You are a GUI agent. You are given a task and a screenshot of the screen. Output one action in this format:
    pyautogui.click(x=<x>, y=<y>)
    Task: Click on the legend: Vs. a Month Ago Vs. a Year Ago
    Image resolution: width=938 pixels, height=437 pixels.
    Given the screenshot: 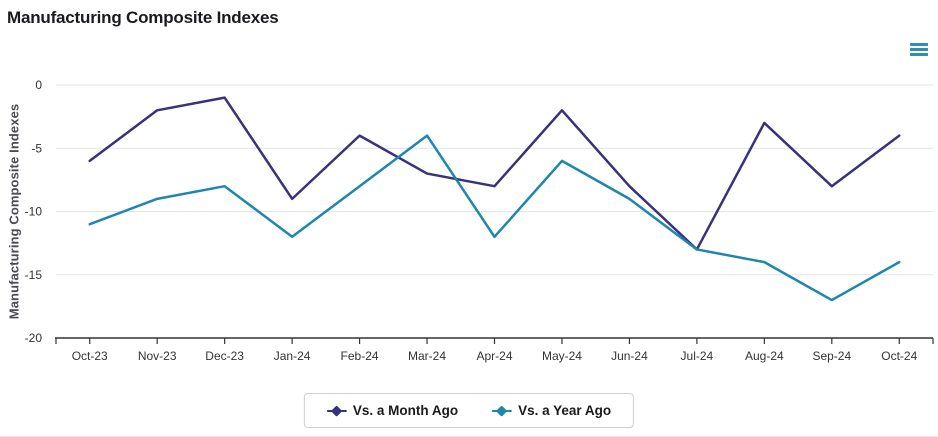 What is the action you would take?
    pyautogui.click(x=469, y=410)
    